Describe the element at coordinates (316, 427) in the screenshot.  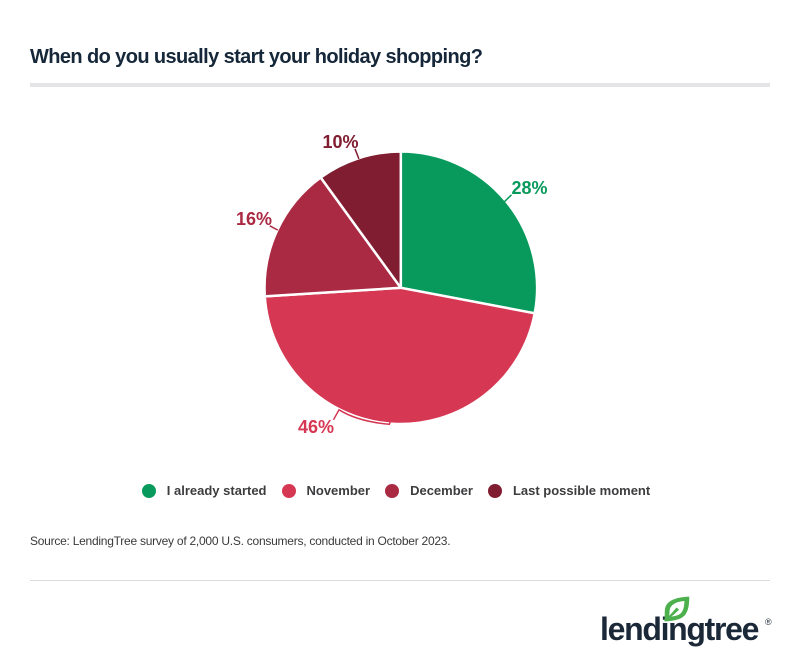
I see `svg-text: 46%` at that location.